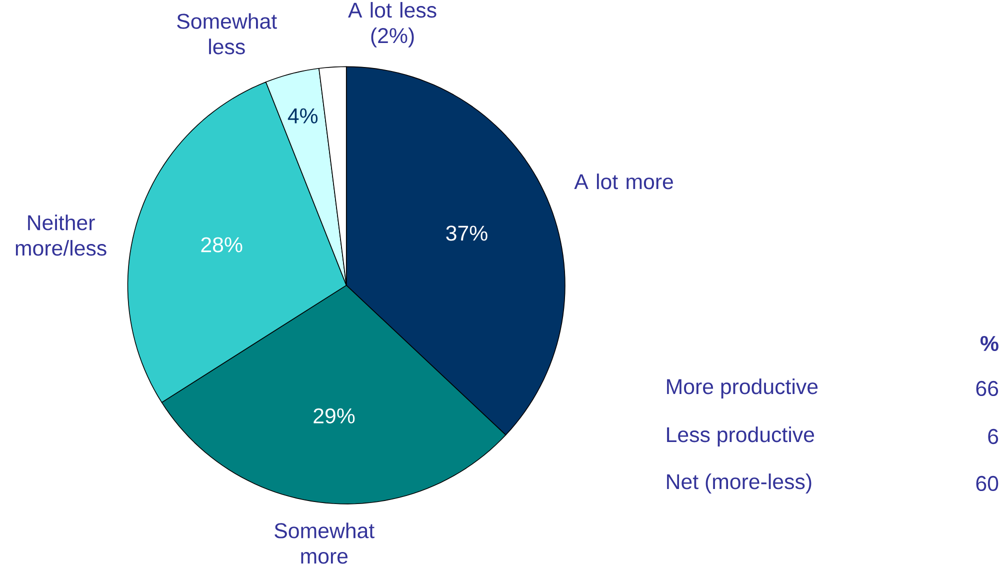 This screenshot has height=566, width=1000. Describe the element at coordinates (623, 182) in the screenshot. I see `slice-label: A lot more` at that location.